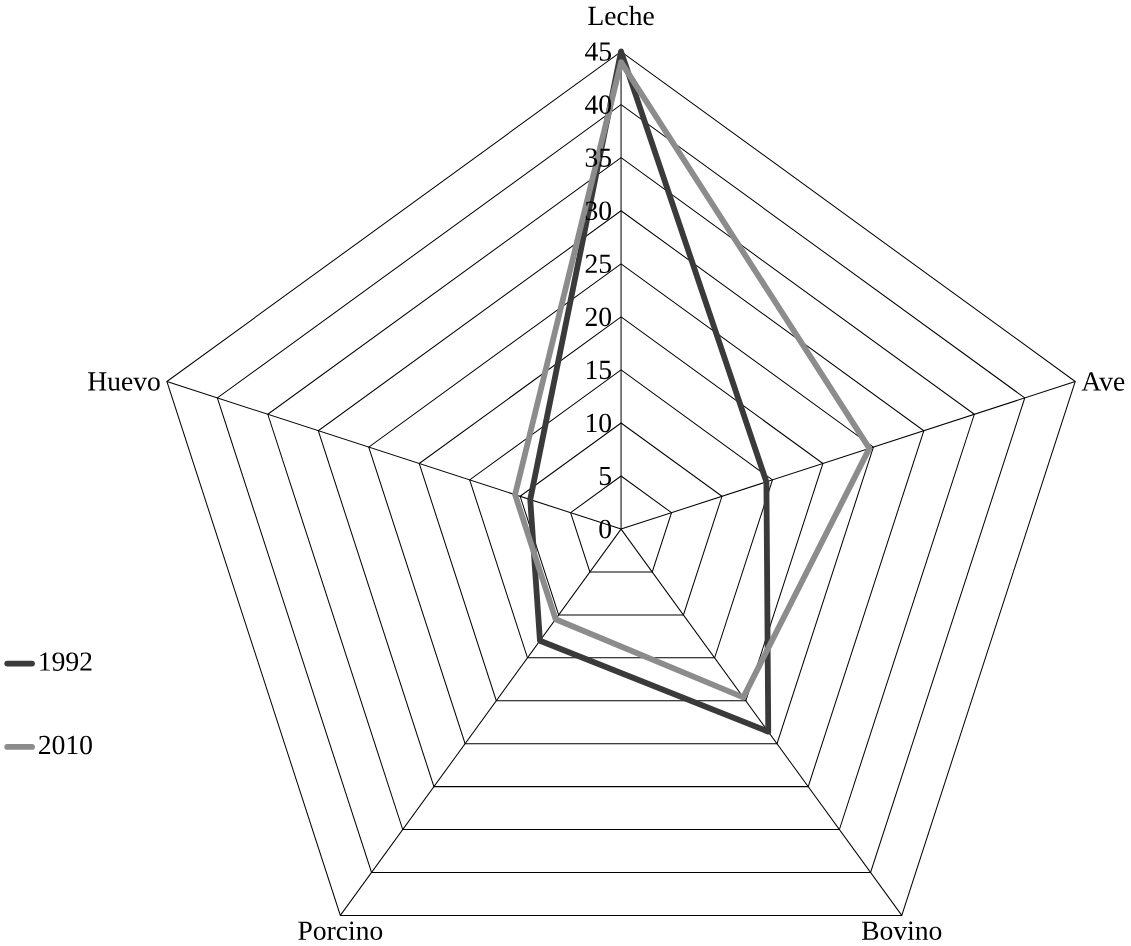  I want to click on y-tick-label: 0, so click(605, 529).